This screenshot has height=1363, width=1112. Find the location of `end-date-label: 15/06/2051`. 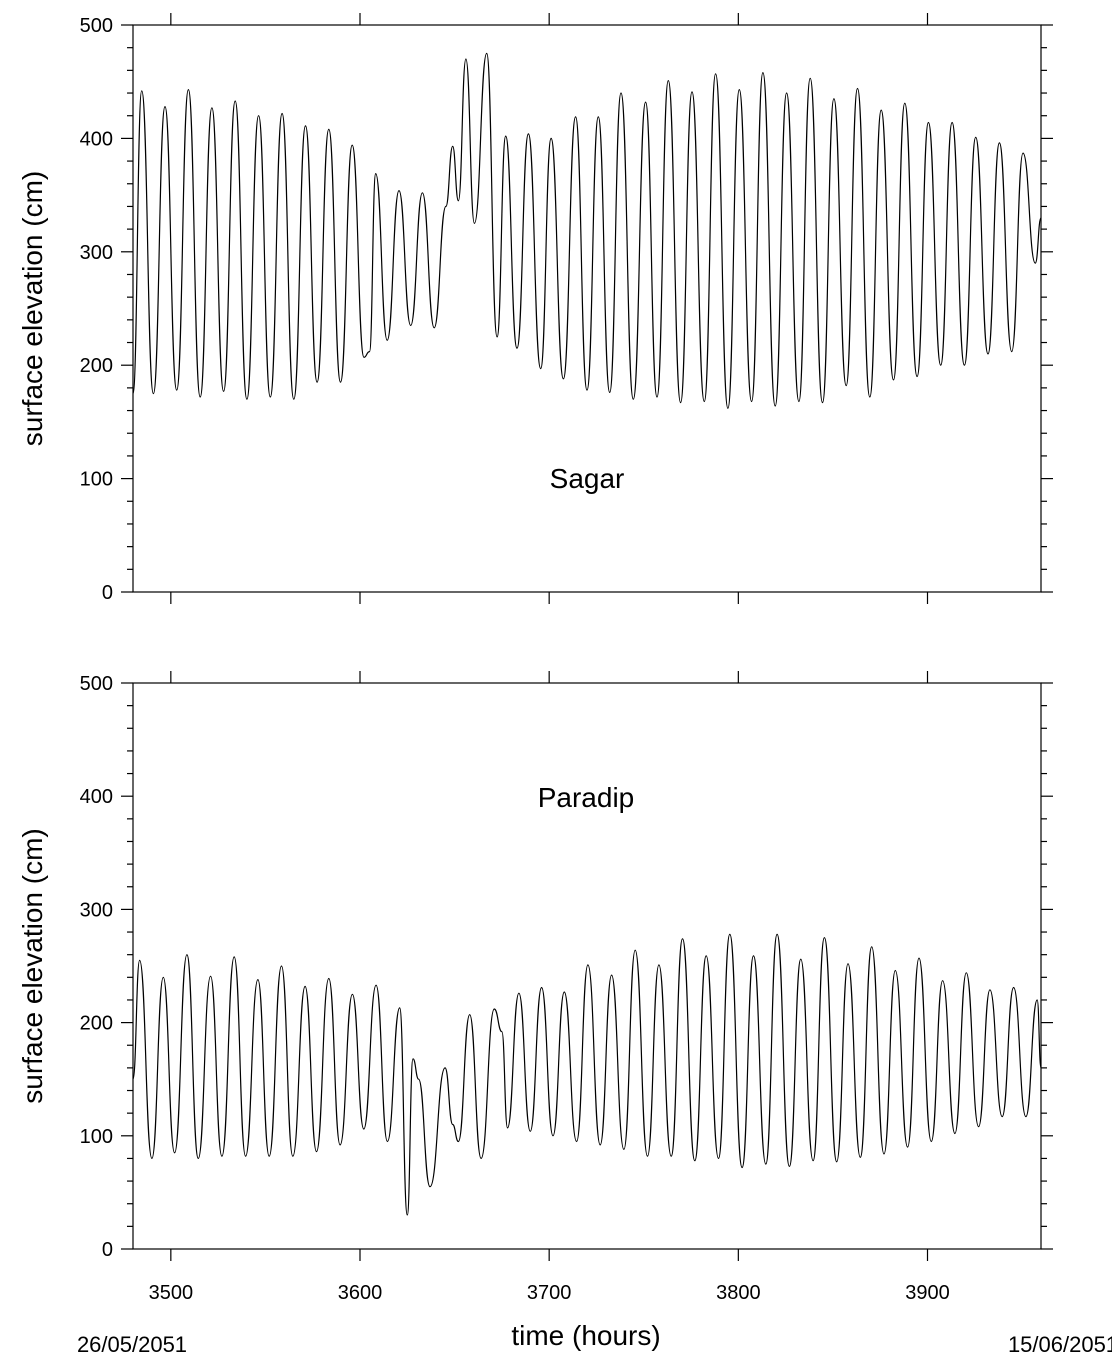

end-date-label: 15/06/2051 is located at coordinates (1060, 1344).